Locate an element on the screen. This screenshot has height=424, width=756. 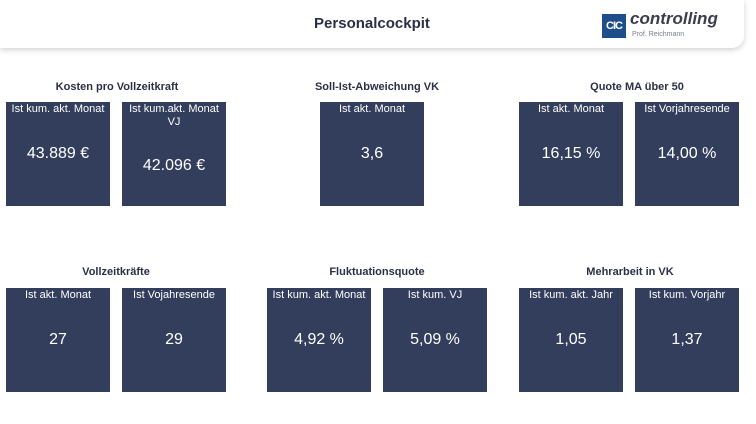
kpi-tile-quote-vj: Ist Vorjahresende 14,00 % is located at coordinates (687, 154).